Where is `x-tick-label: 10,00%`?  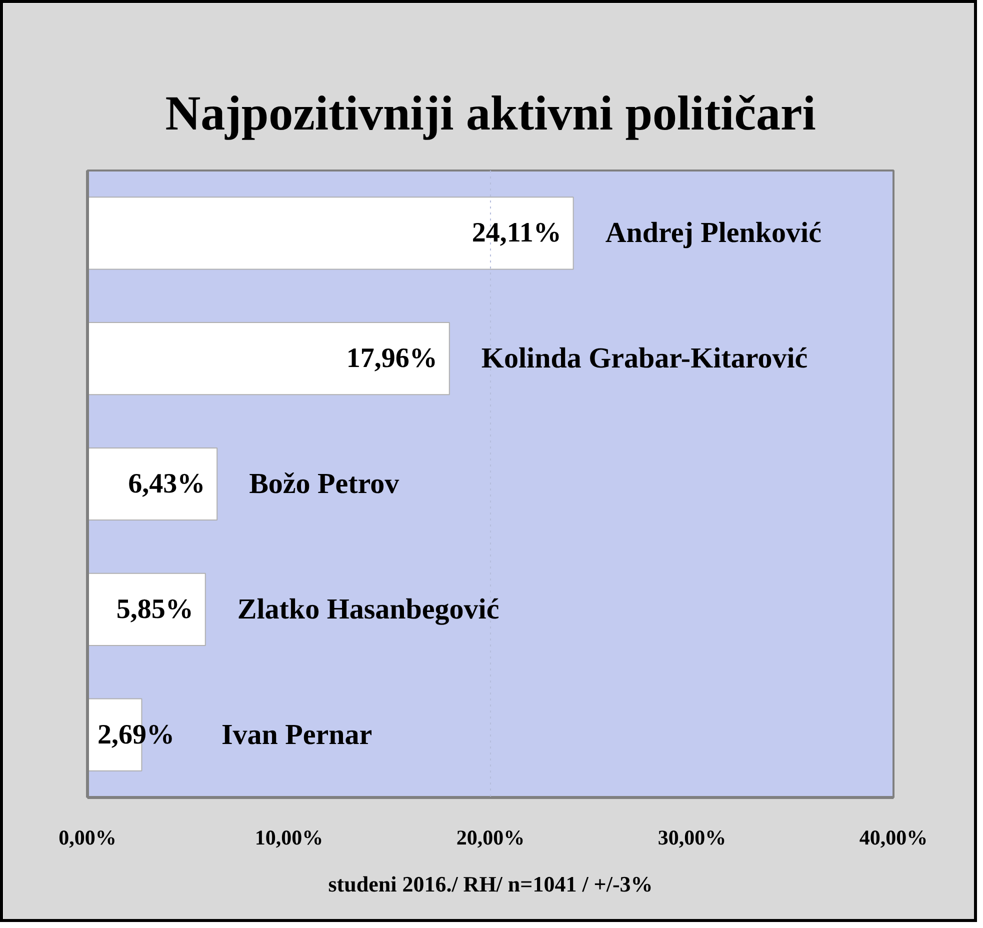 x-tick-label: 10,00% is located at coordinates (289, 838).